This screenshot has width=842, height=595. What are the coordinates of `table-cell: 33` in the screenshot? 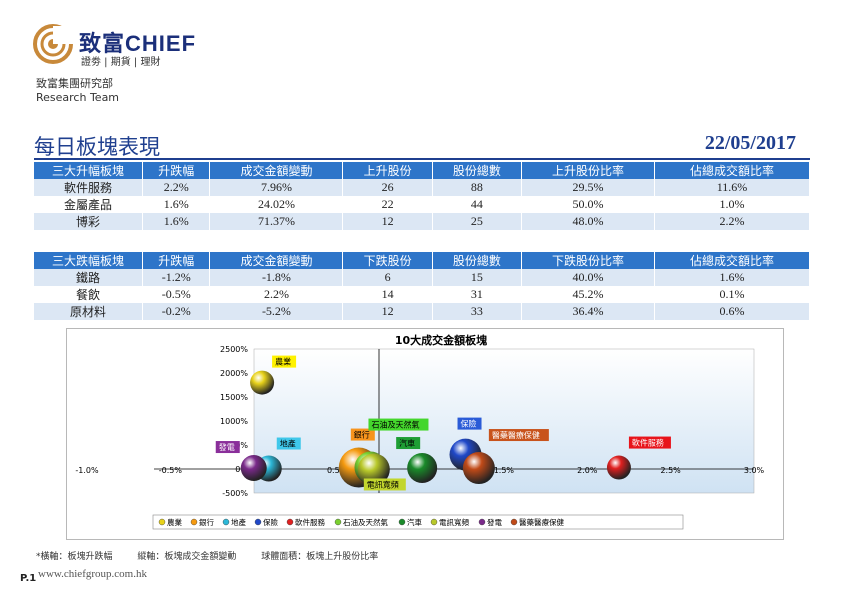 It's located at (477, 311).